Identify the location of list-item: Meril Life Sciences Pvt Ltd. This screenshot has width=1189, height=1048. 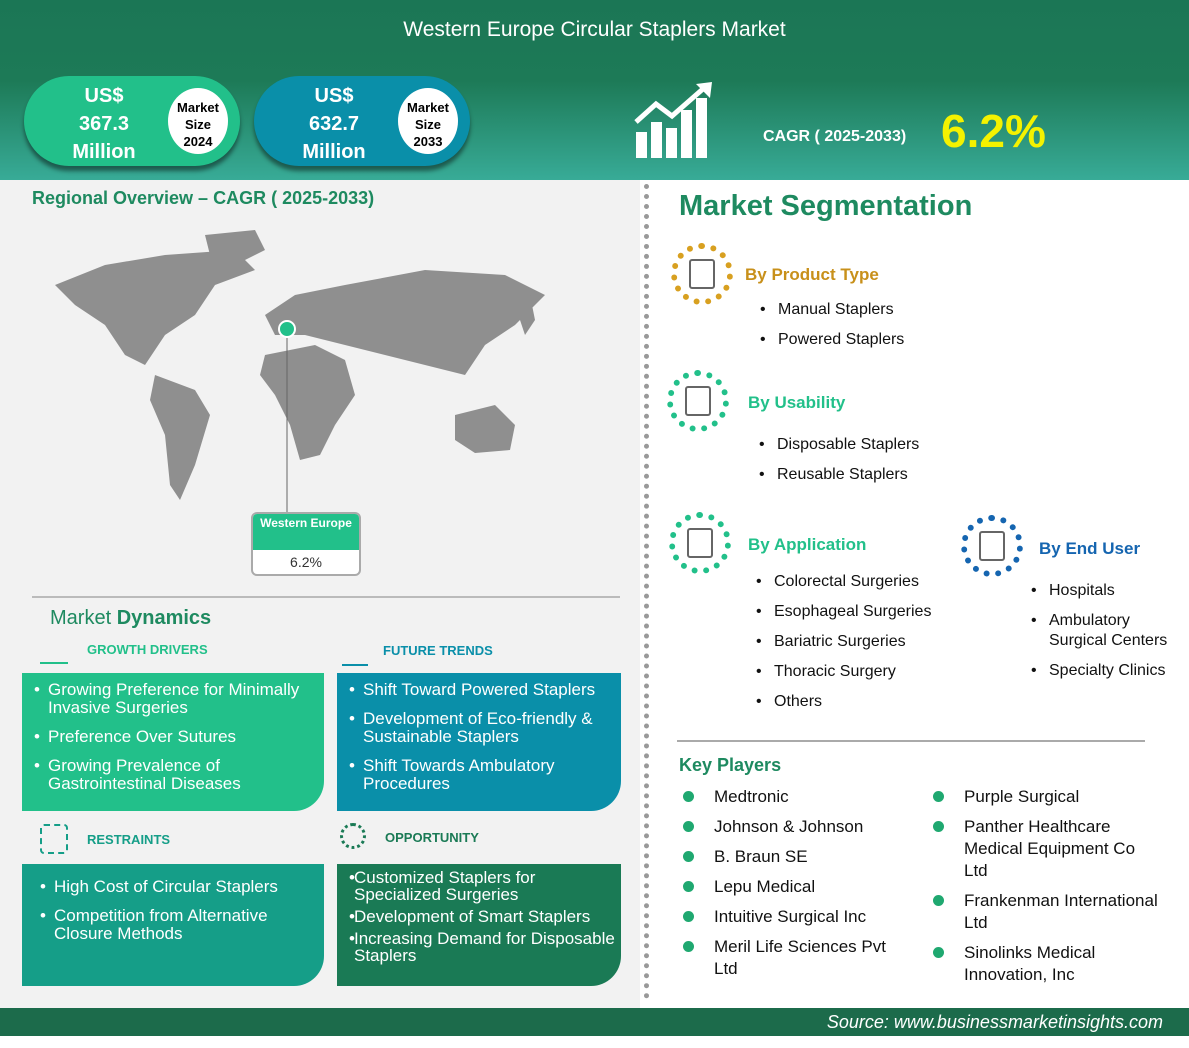
(794, 958).